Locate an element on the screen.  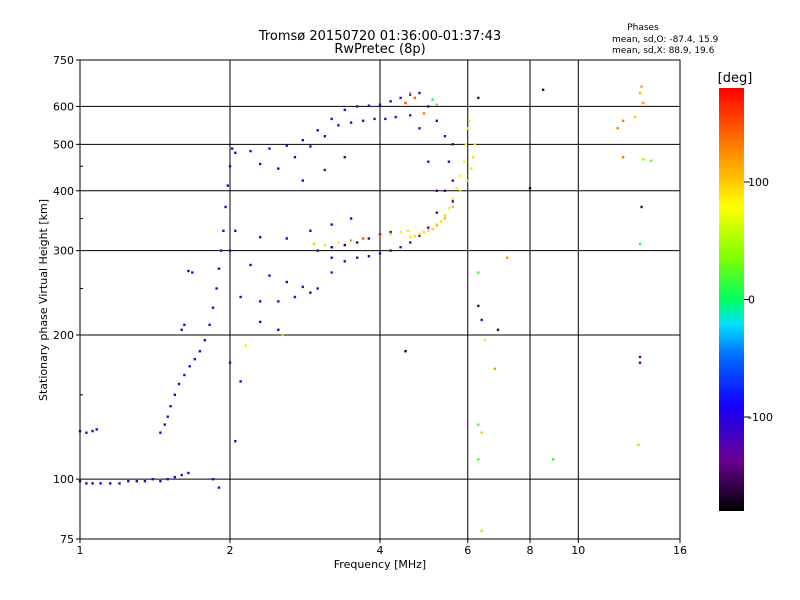
chart-title-line1: Tromsø 20150720 01:36:00-01:37:43 is located at coordinates (379, 36).